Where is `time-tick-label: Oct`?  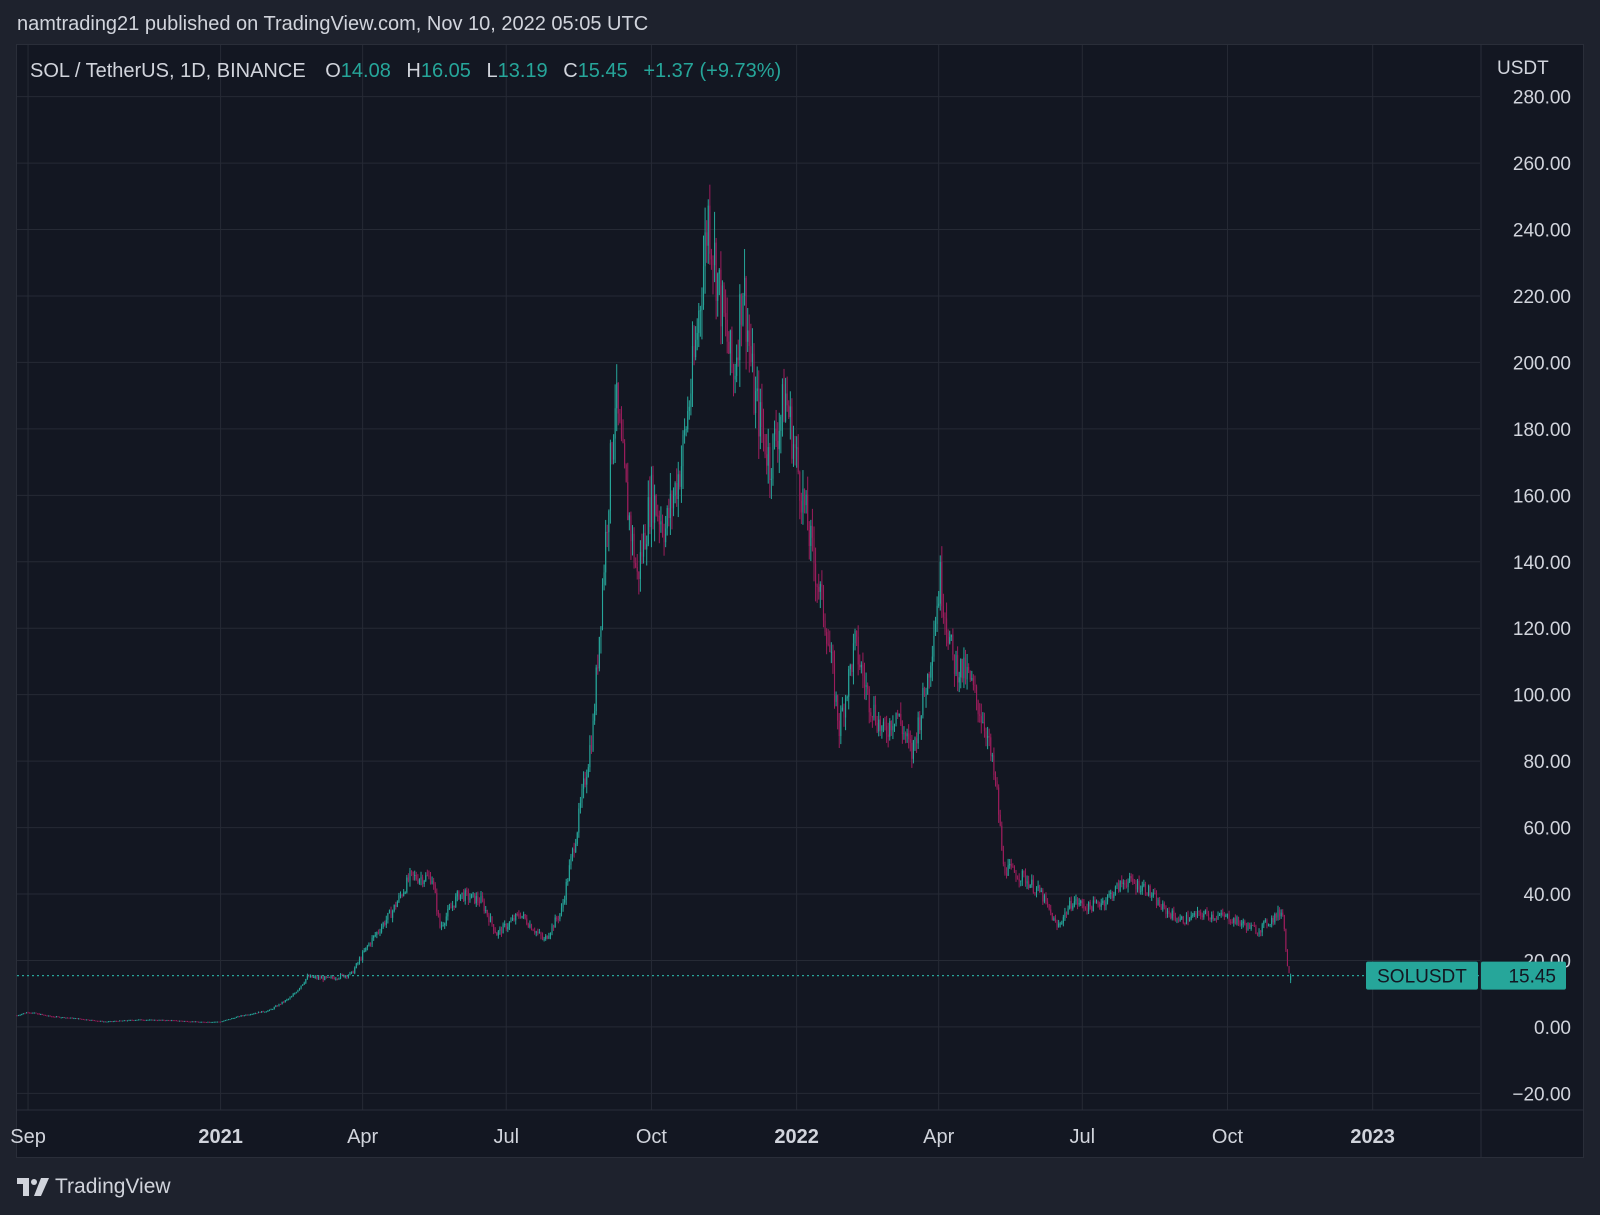
time-tick-label: Oct is located at coordinates (652, 1137).